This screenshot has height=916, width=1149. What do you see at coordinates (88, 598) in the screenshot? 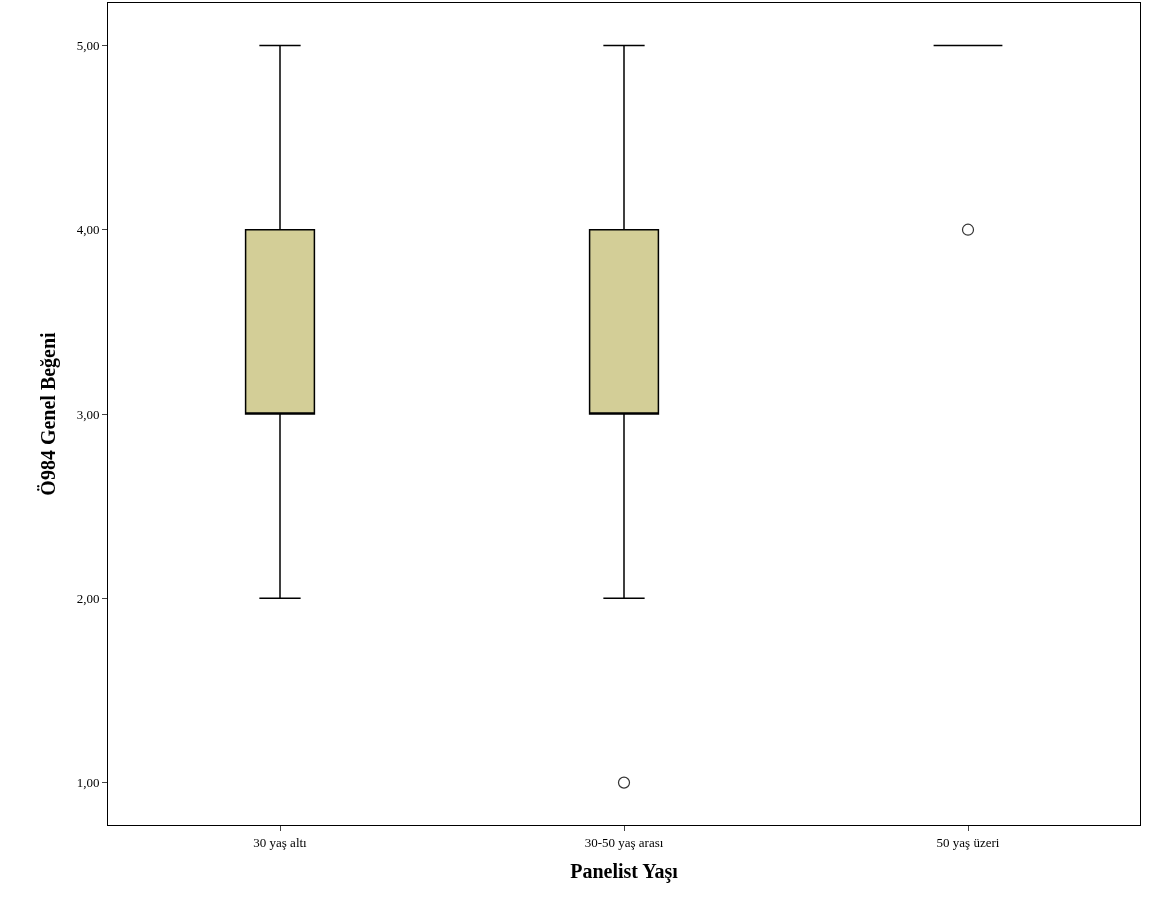
I see `y-tick-label: 2,00` at bounding box center [88, 598].